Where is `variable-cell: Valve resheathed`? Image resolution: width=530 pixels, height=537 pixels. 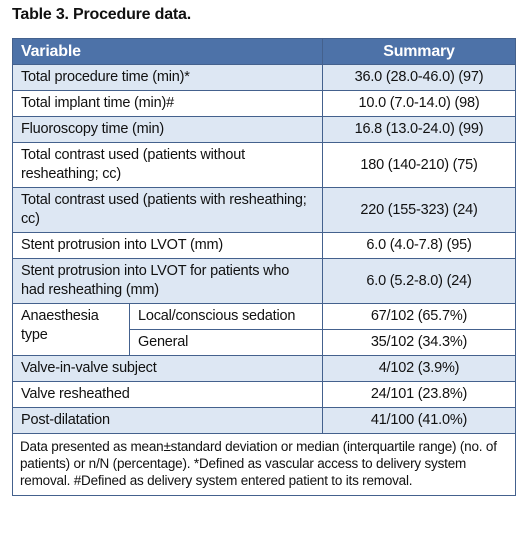
variable-cell: Valve resheathed is located at coordinates (167, 394).